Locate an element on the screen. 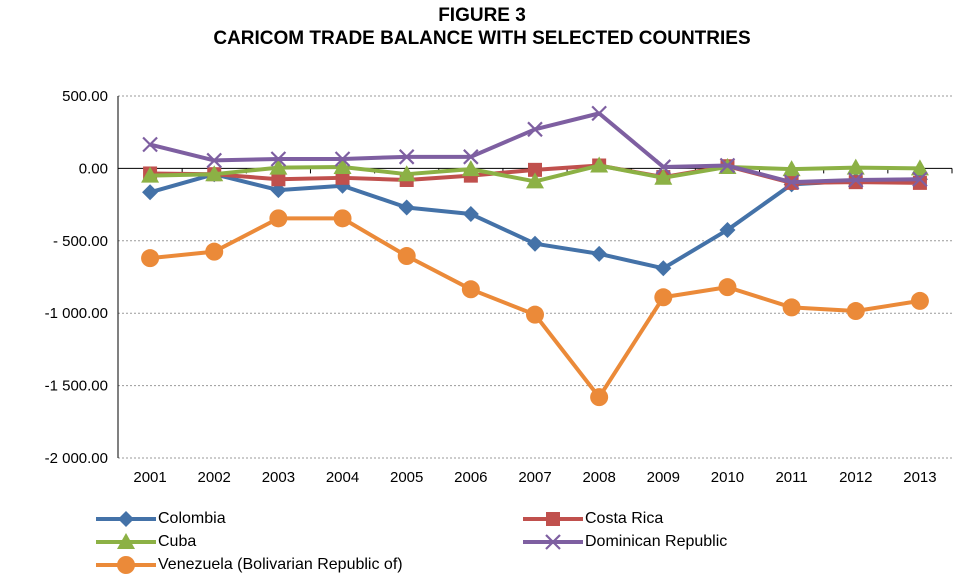 The width and height of the screenshot is (964, 581). x-tick-label: 2010 is located at coordinates (727, 477).